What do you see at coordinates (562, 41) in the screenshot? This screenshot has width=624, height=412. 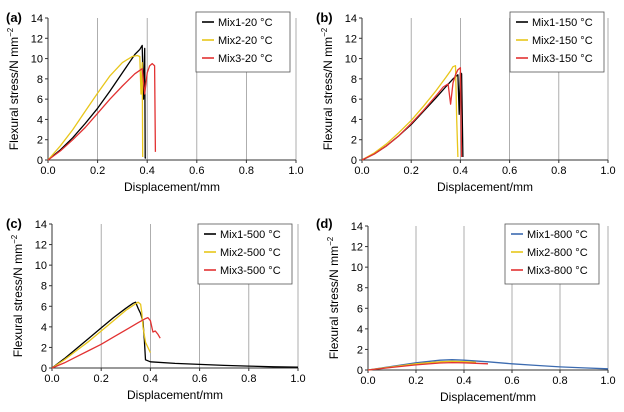 I see `legend-label: Mix2-150 °C` at bounding box center [562, 41].